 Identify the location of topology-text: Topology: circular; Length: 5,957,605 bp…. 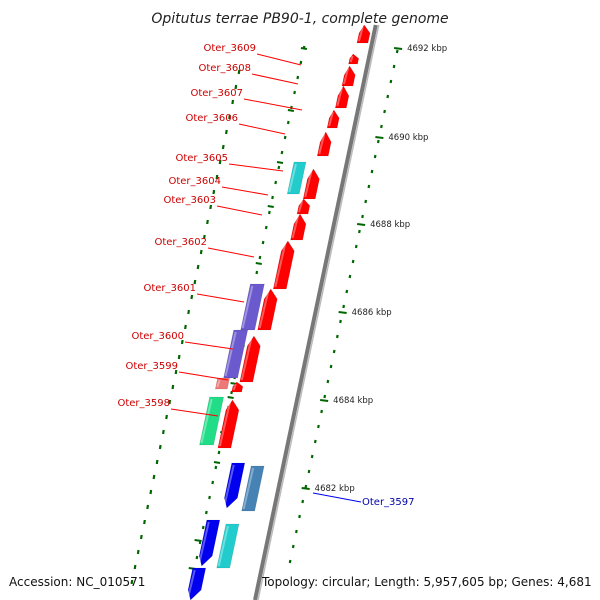
(426, 582).